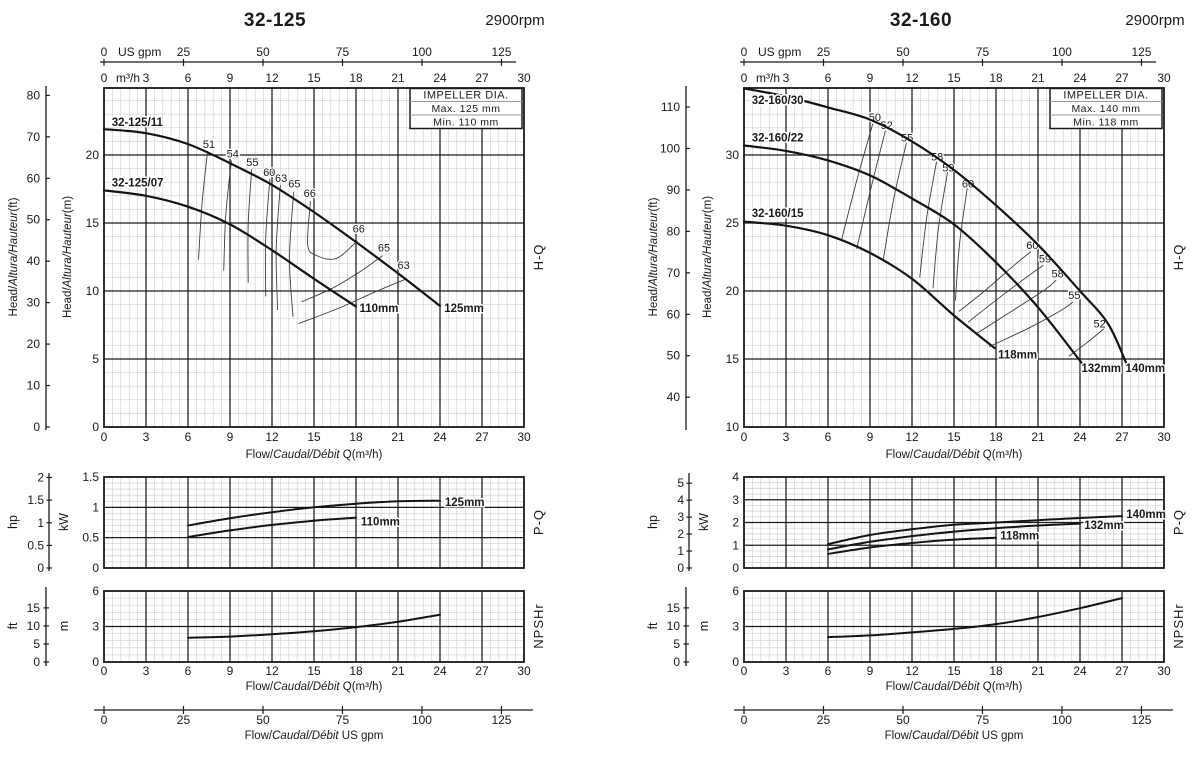  What do you see at coordinates (670, 148) in the screenshot?
I see `ft-tick-label: 100` at bounding box center [670, 148].